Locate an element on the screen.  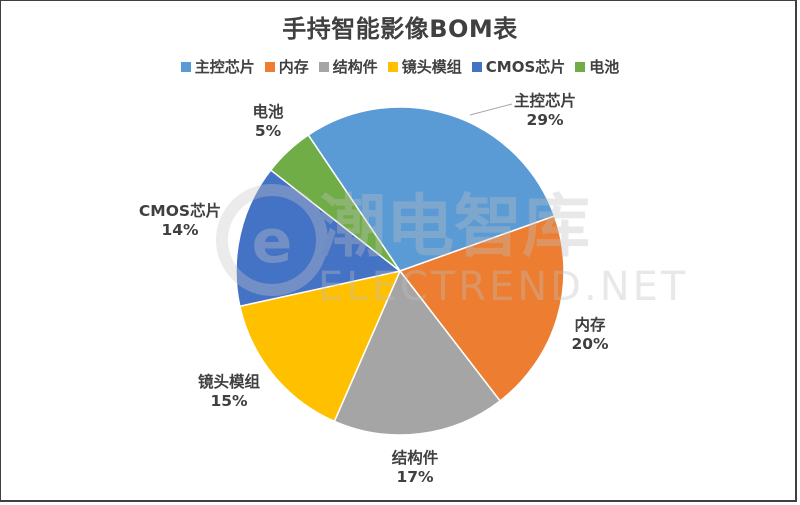
label-name: 主控芯片 is located at coordinates (545, 101).